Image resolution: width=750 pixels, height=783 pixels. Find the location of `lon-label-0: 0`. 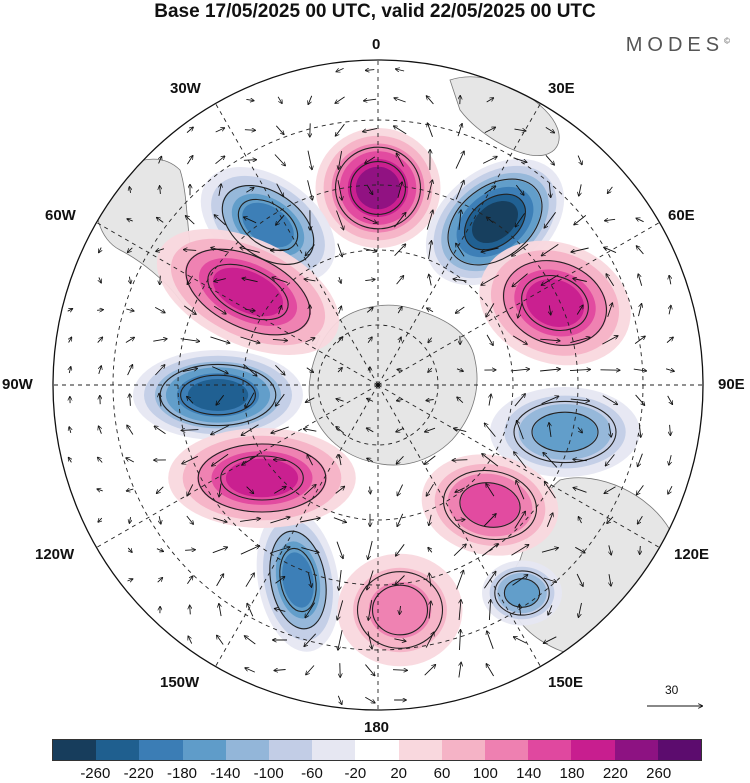

lon-label-0: 0 is located at coordinates (376, 44).